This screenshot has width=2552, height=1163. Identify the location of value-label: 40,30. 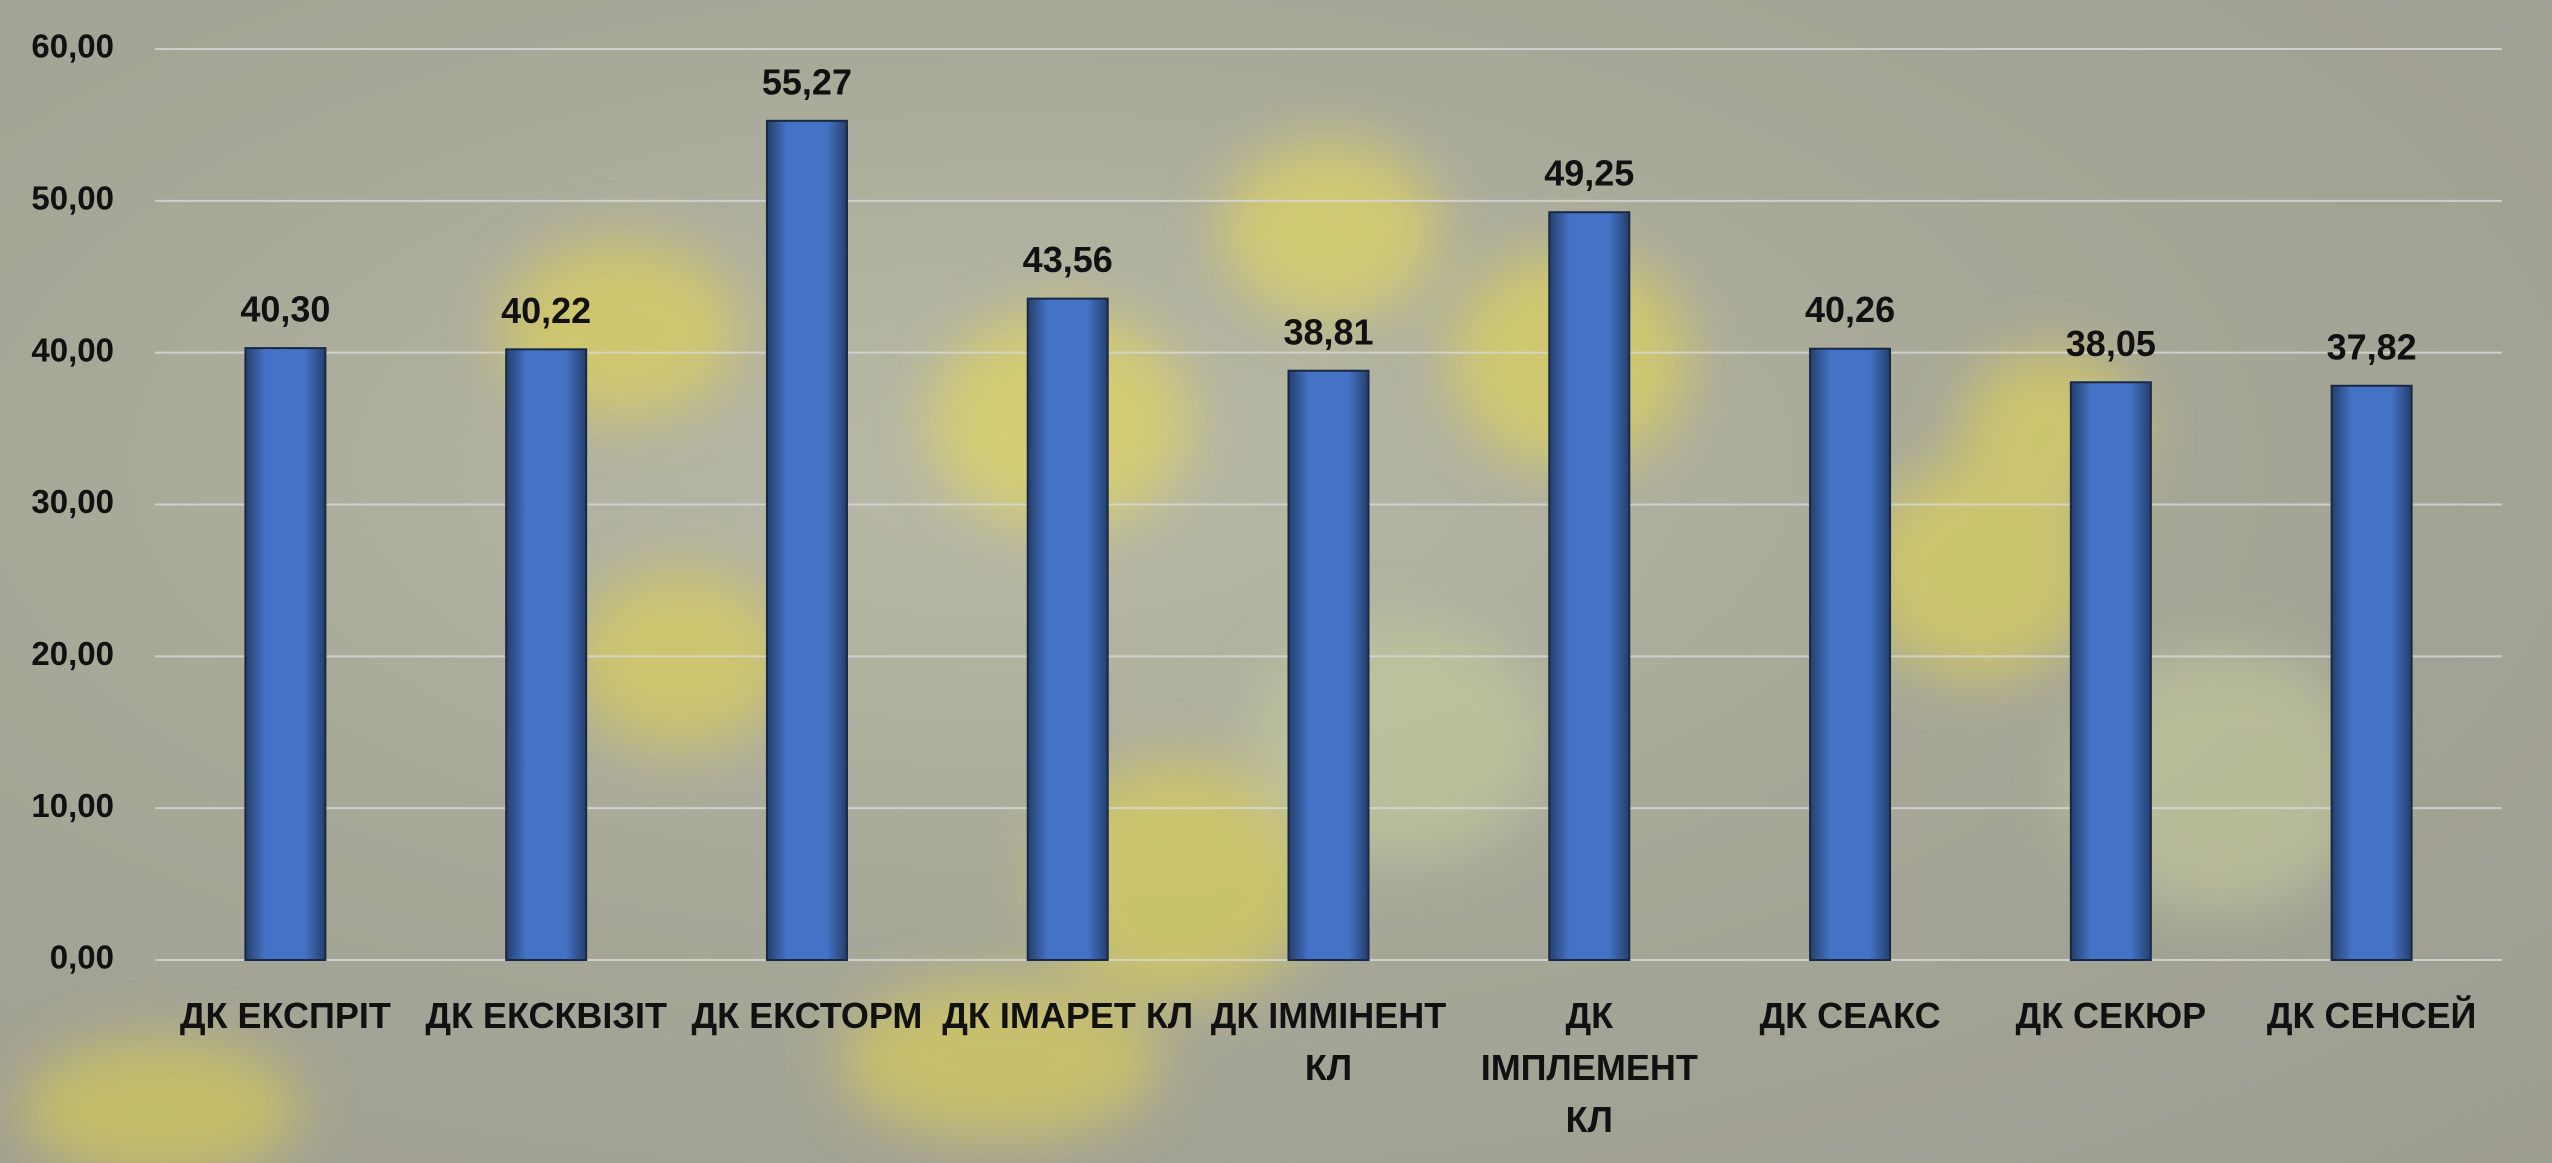
(285, 309).